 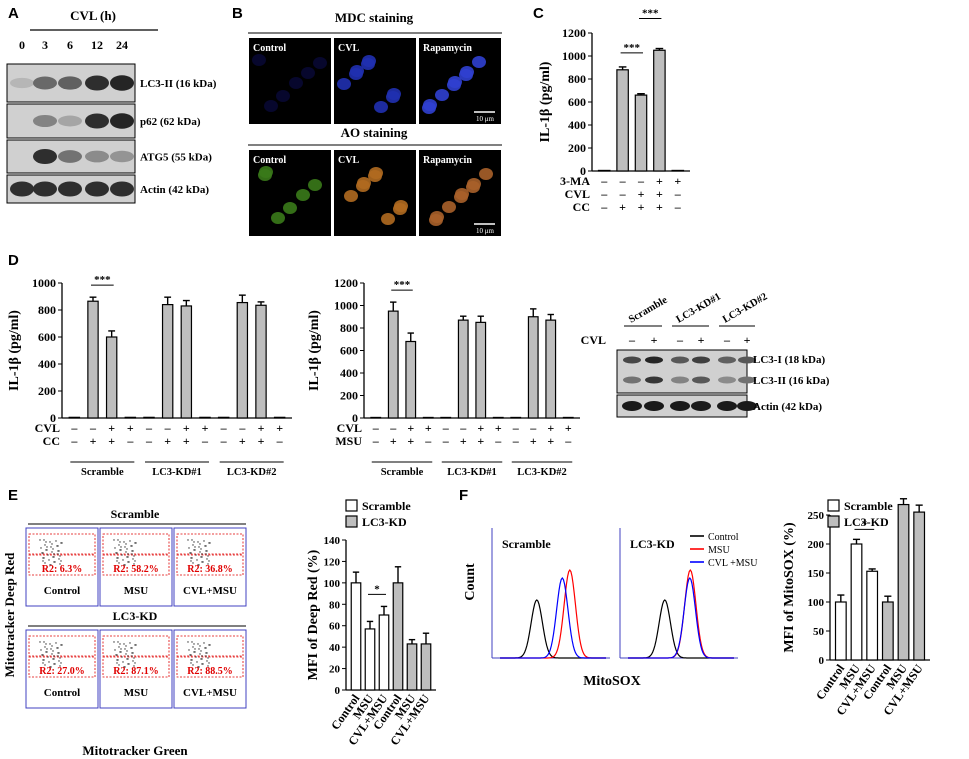 What do you see at coordinates (384, 522) in the screenshot?
I see `legend-label: LC3-KD` at bounding box center [384, 522].